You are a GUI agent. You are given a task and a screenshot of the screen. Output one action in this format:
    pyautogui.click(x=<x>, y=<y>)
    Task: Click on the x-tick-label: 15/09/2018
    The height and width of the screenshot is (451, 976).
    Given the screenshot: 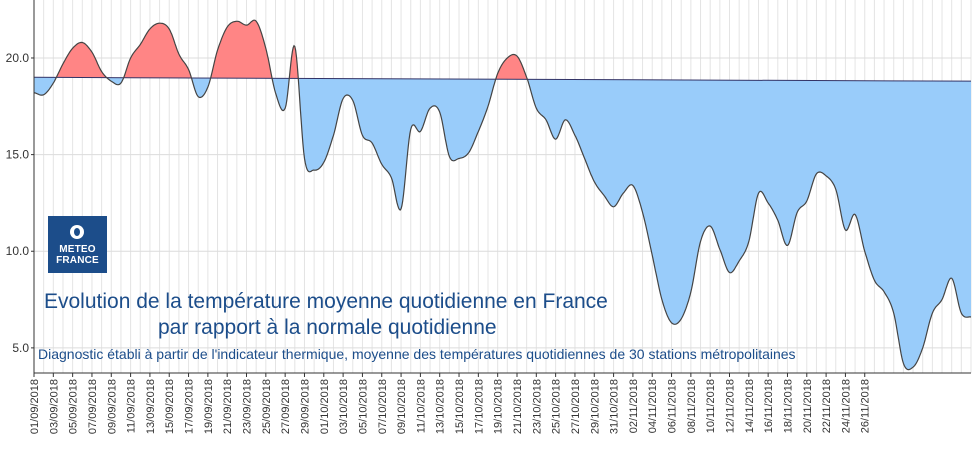 What is the action you would take?
    pyautogui.click(x=170, y=406)
    